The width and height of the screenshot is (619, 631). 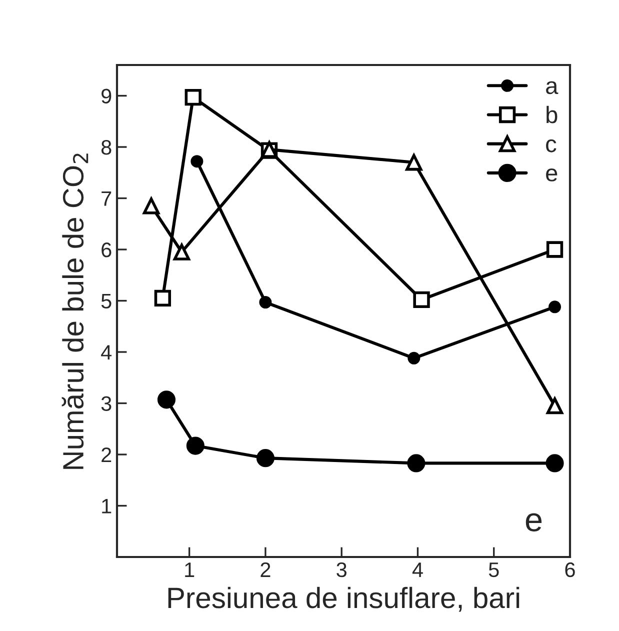 What do you see at coordinates (265, 569) in the screenshot?
I see `x-tick-label: 2` at bounding box center [265, 569].